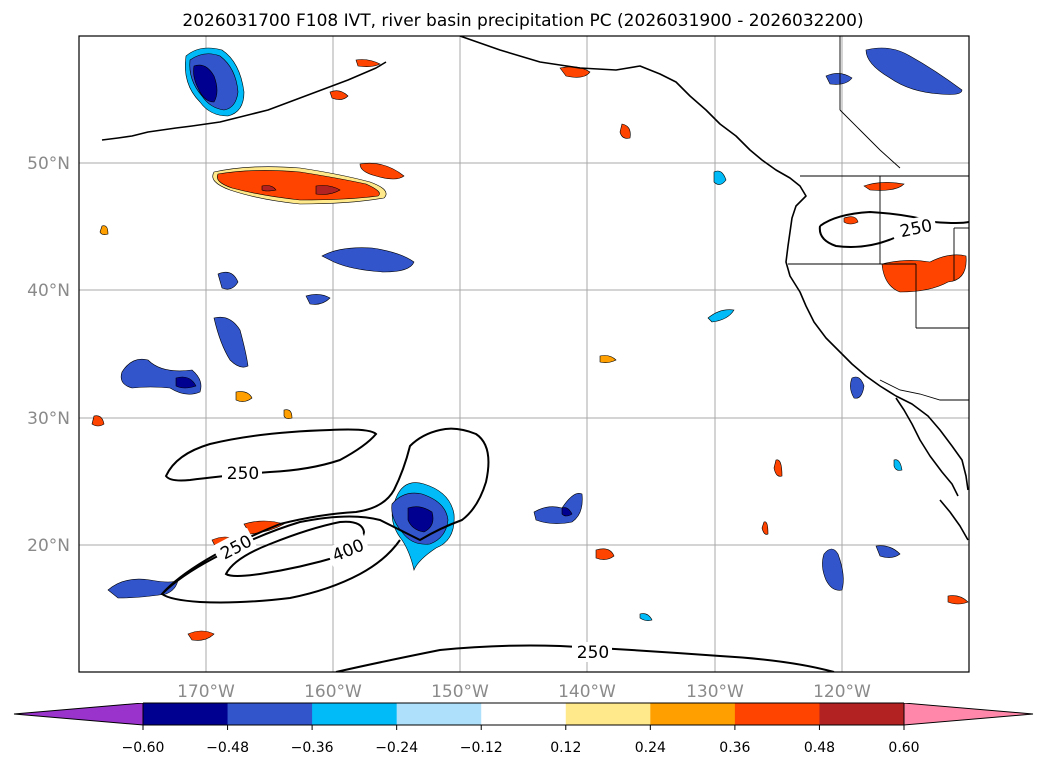 Image resolution: width=1047 pixels, height=765 pixels. What do you see at coordinates (460, 692) in the screenshot?
I see `lon-label-150w: 150°W` at bounding box center [460, 692].